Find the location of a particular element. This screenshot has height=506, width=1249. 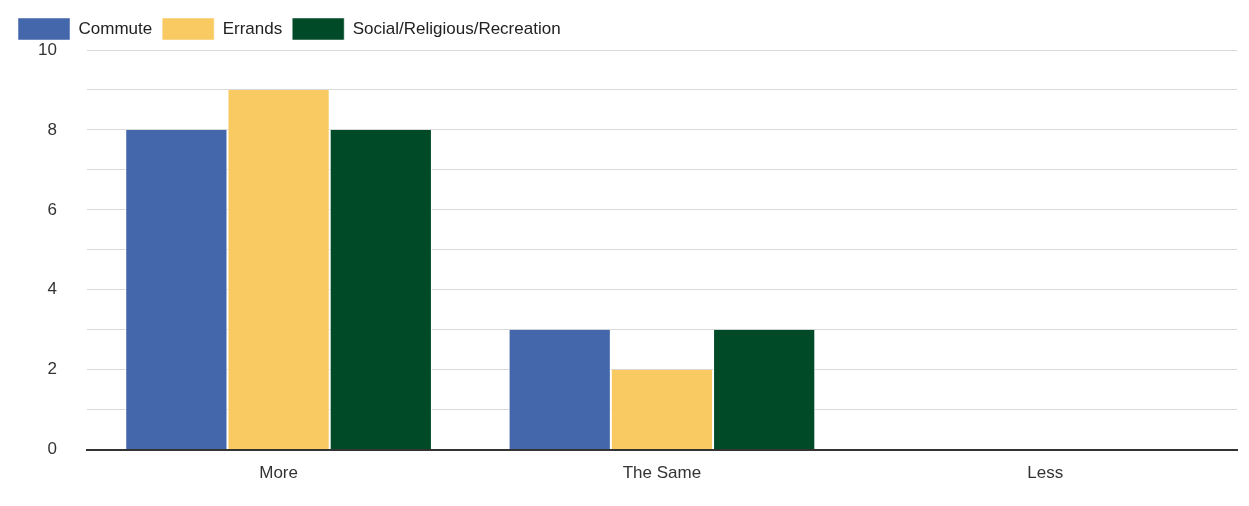

y-tick-label: 4 is located at coordinates (52, 289).